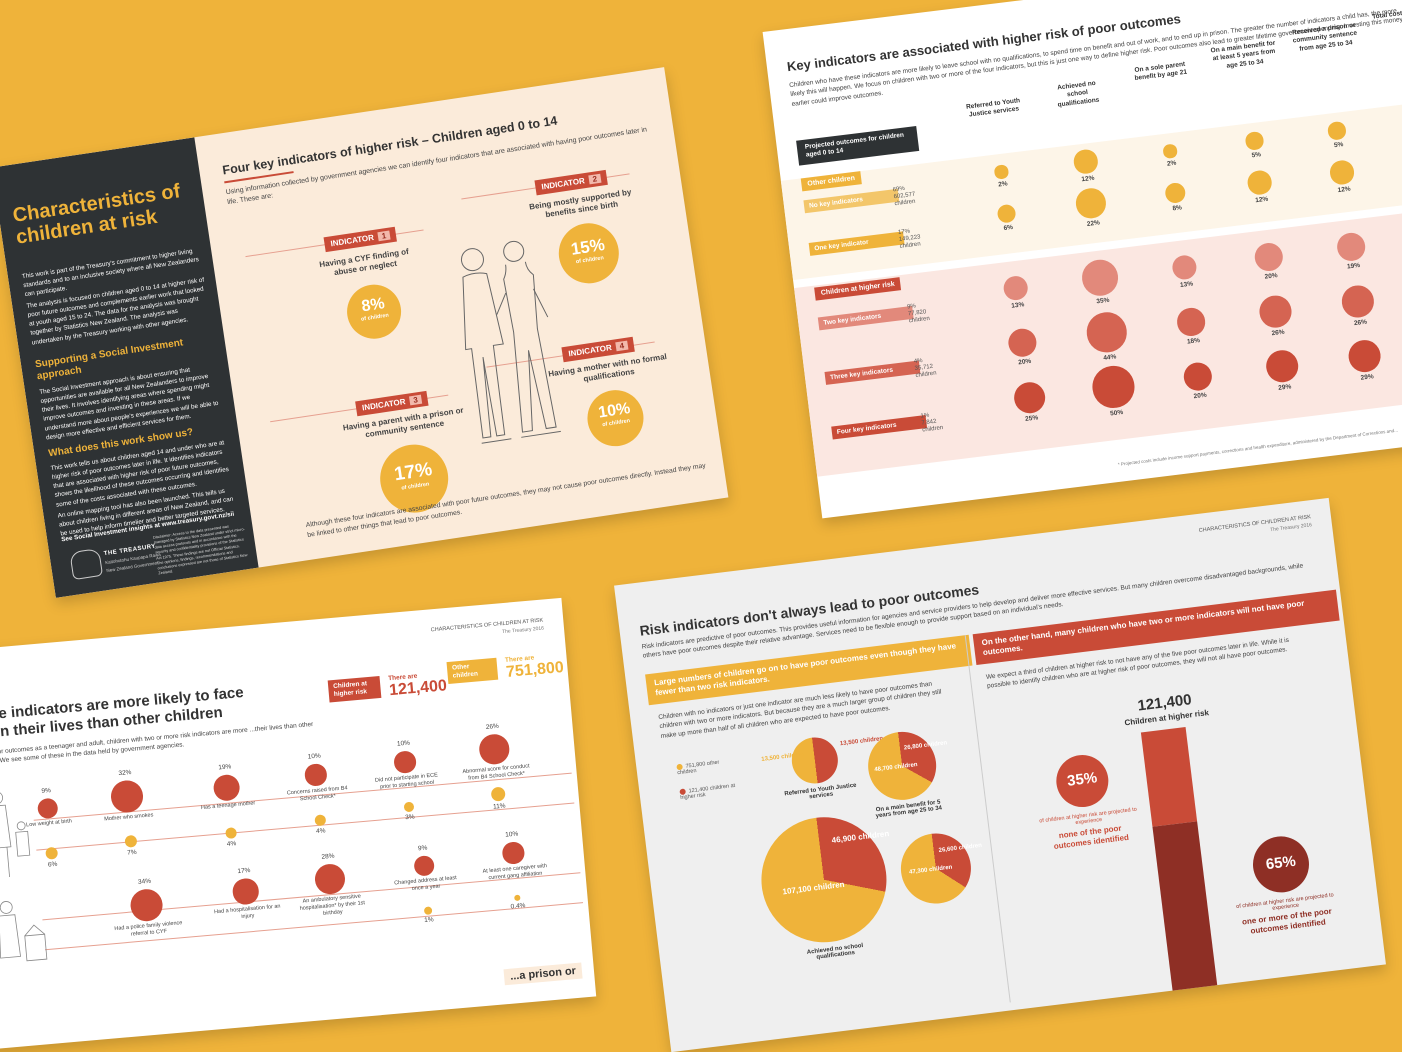 The width and height of the screenshot is (1402, 1052). What do you see at coordinates (1358, 301) in the screenshot?
I see `bubble-r3-c4` at bounding box center [1358, 301].